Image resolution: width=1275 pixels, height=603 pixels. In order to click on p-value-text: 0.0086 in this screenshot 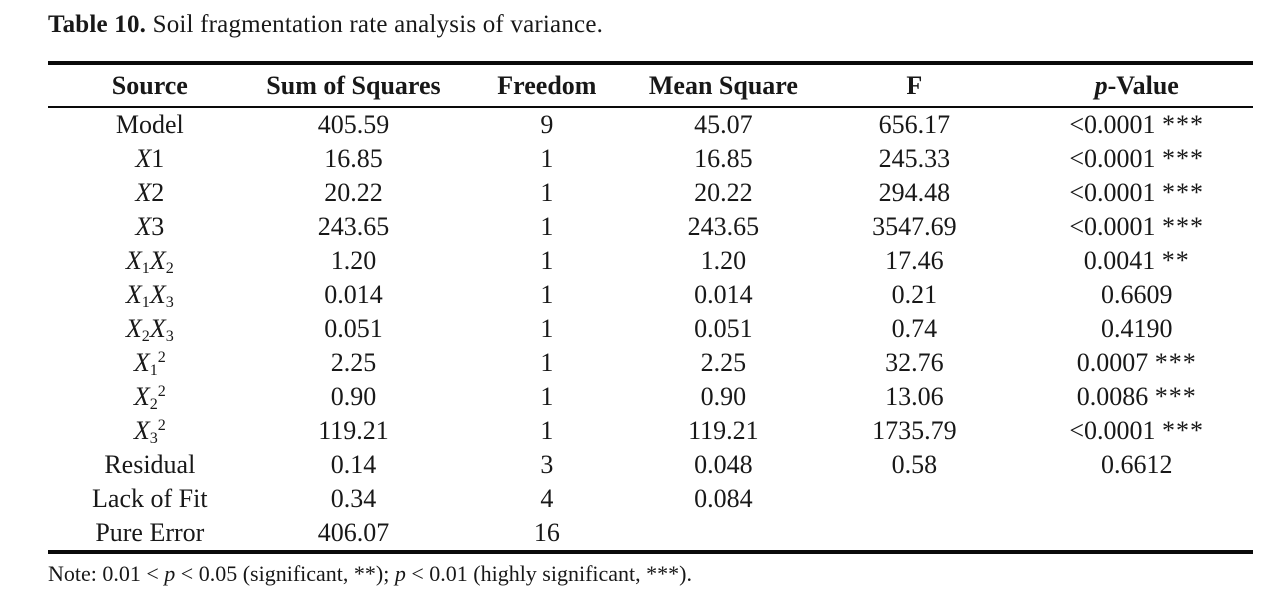, I will do `click(1112, 397)`.